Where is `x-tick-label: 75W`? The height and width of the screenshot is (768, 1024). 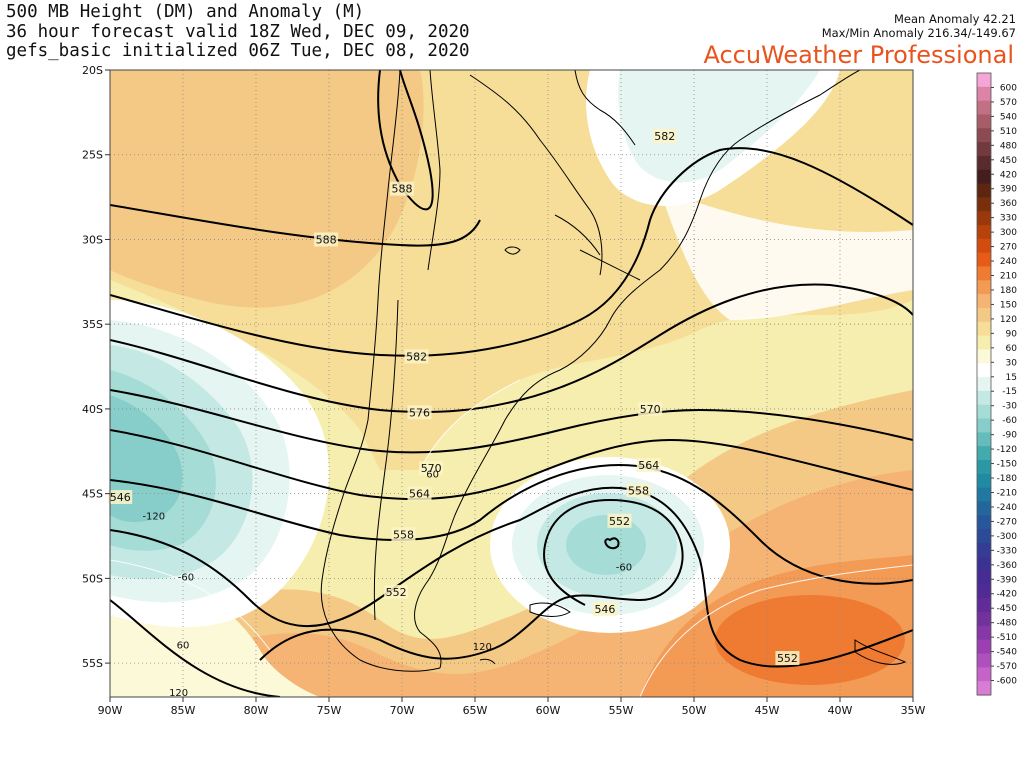 x-tick-label: 75W is located at coordinates (329, 710).